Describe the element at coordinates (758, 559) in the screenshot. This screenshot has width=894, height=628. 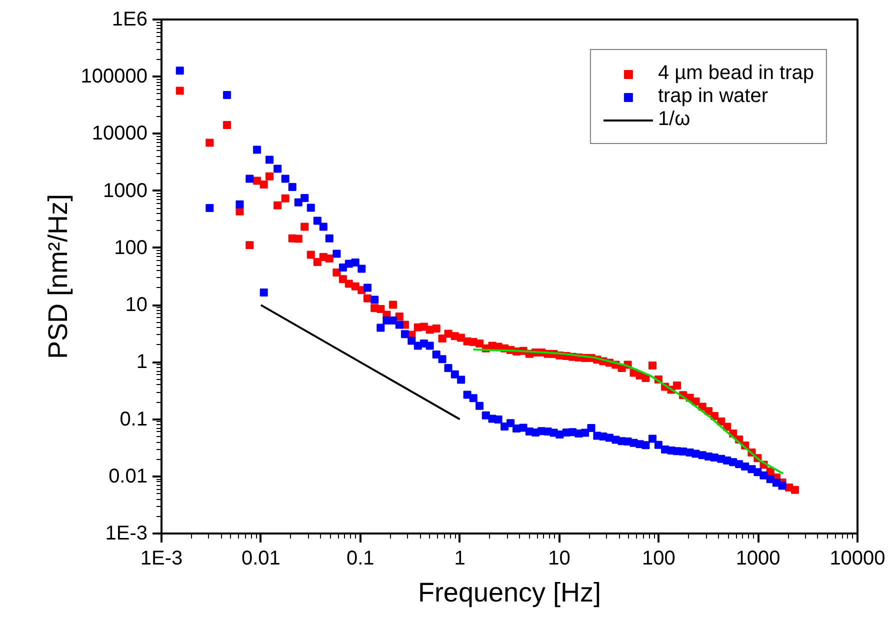
I see `x-tick-label: 1000` at that location.